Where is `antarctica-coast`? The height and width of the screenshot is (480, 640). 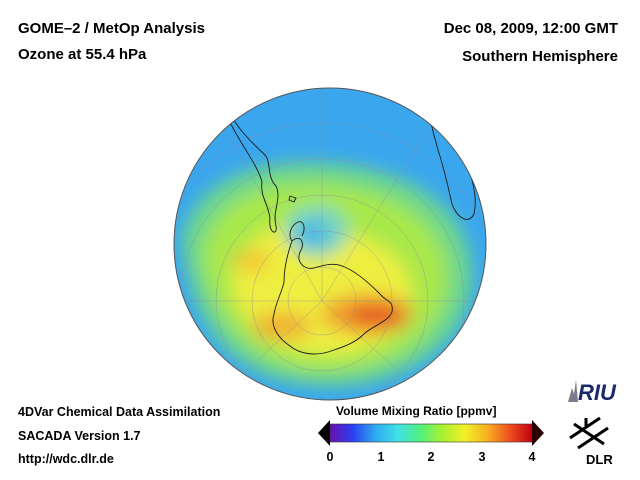 antarctica-coast is located at coordinates (332, 296).